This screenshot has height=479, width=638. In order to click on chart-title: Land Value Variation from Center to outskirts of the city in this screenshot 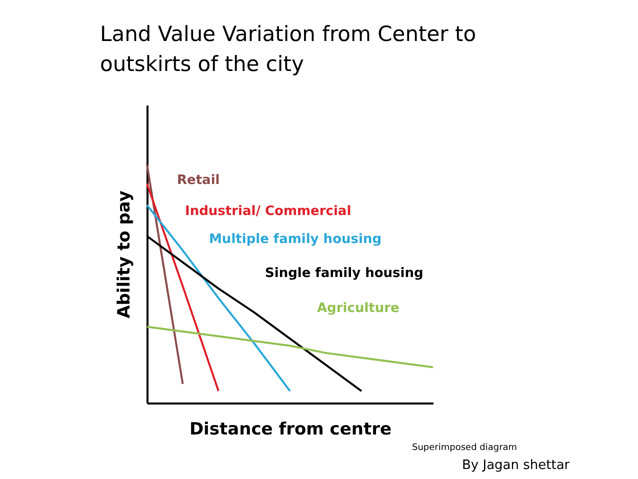, I will do `click(288, 49)`.